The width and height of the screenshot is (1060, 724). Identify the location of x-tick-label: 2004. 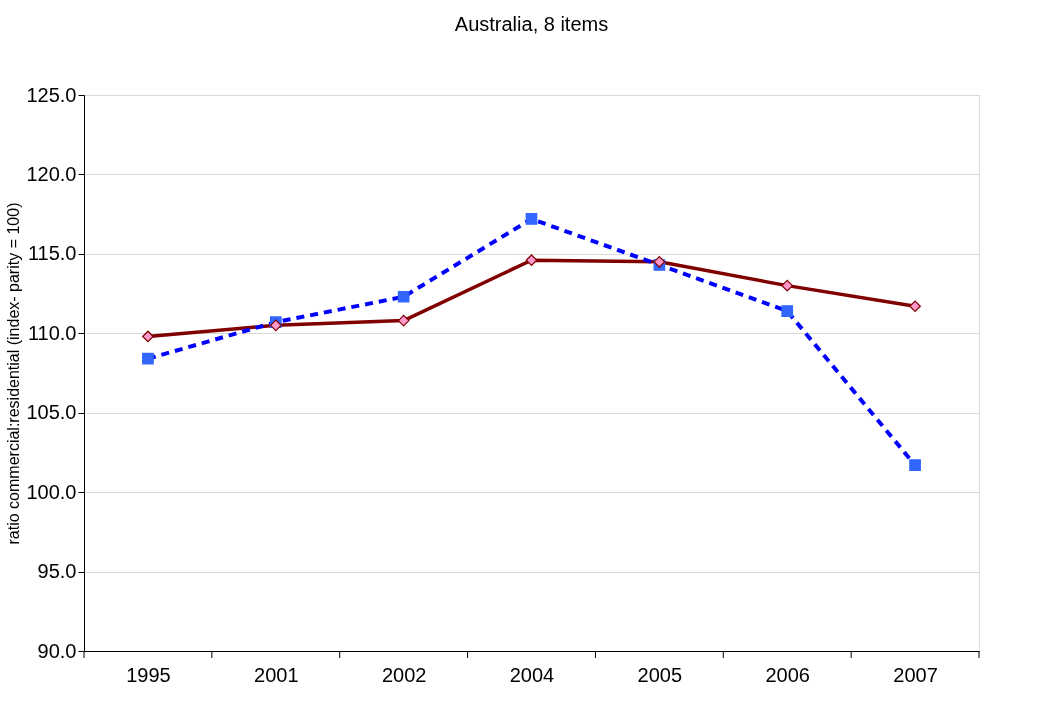
(532, 674).